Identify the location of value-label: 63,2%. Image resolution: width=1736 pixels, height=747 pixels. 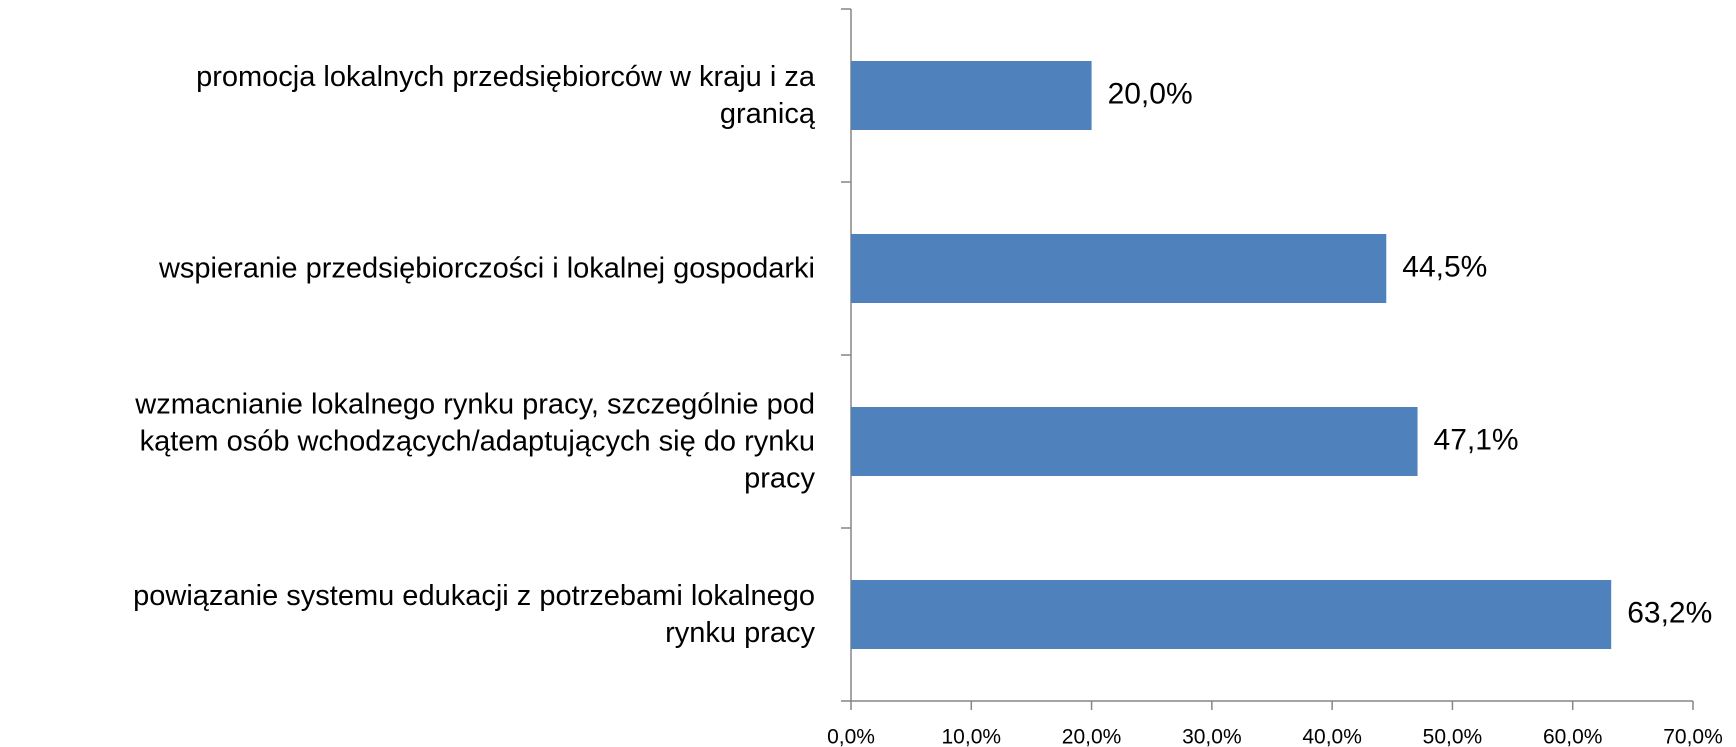
(1669, 612).